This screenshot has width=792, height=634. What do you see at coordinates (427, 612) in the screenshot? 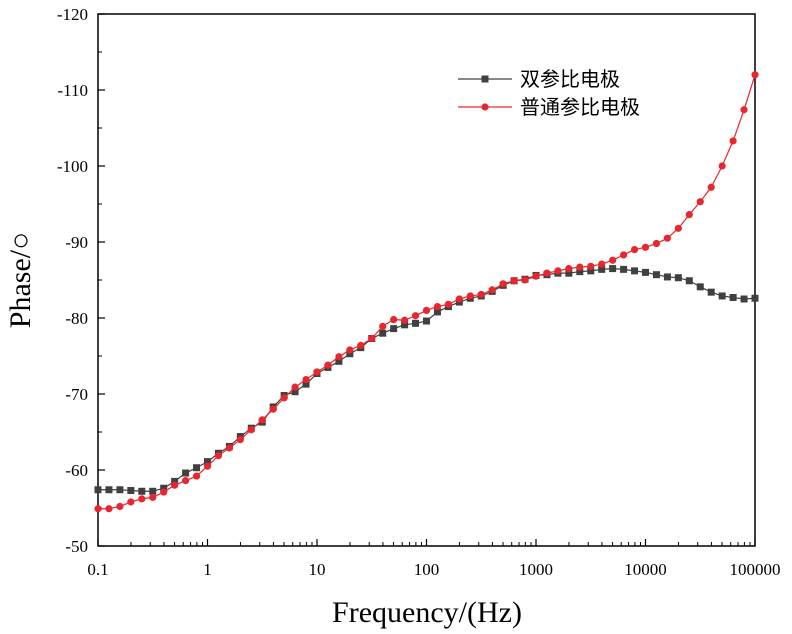
I see `x-axis-title: Frequency/(Hz)` at bounding box center [427, 612].